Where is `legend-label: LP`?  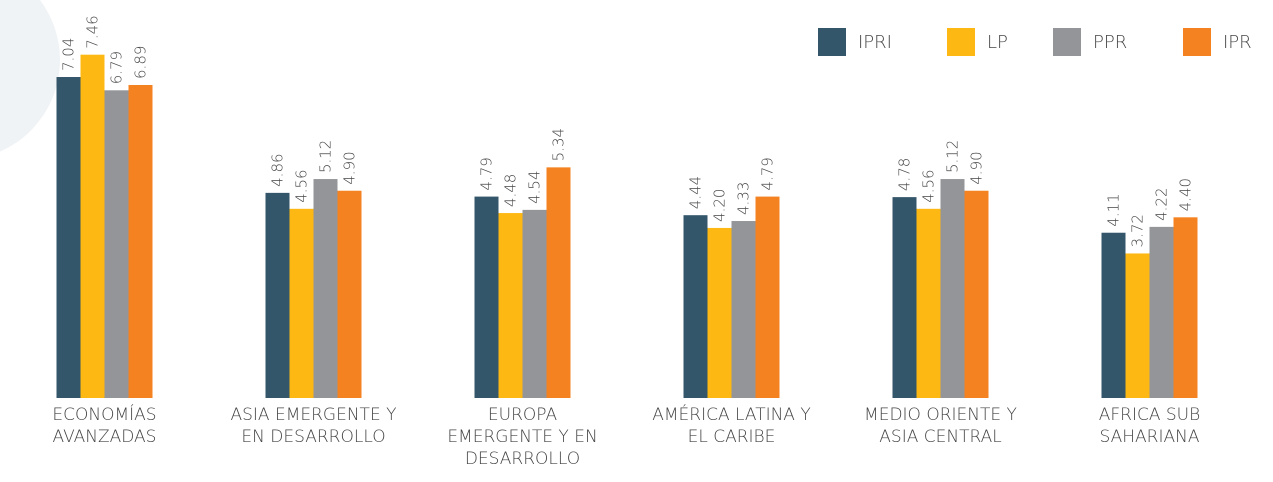 legend-label: LP is located at coordinates (997, 42).